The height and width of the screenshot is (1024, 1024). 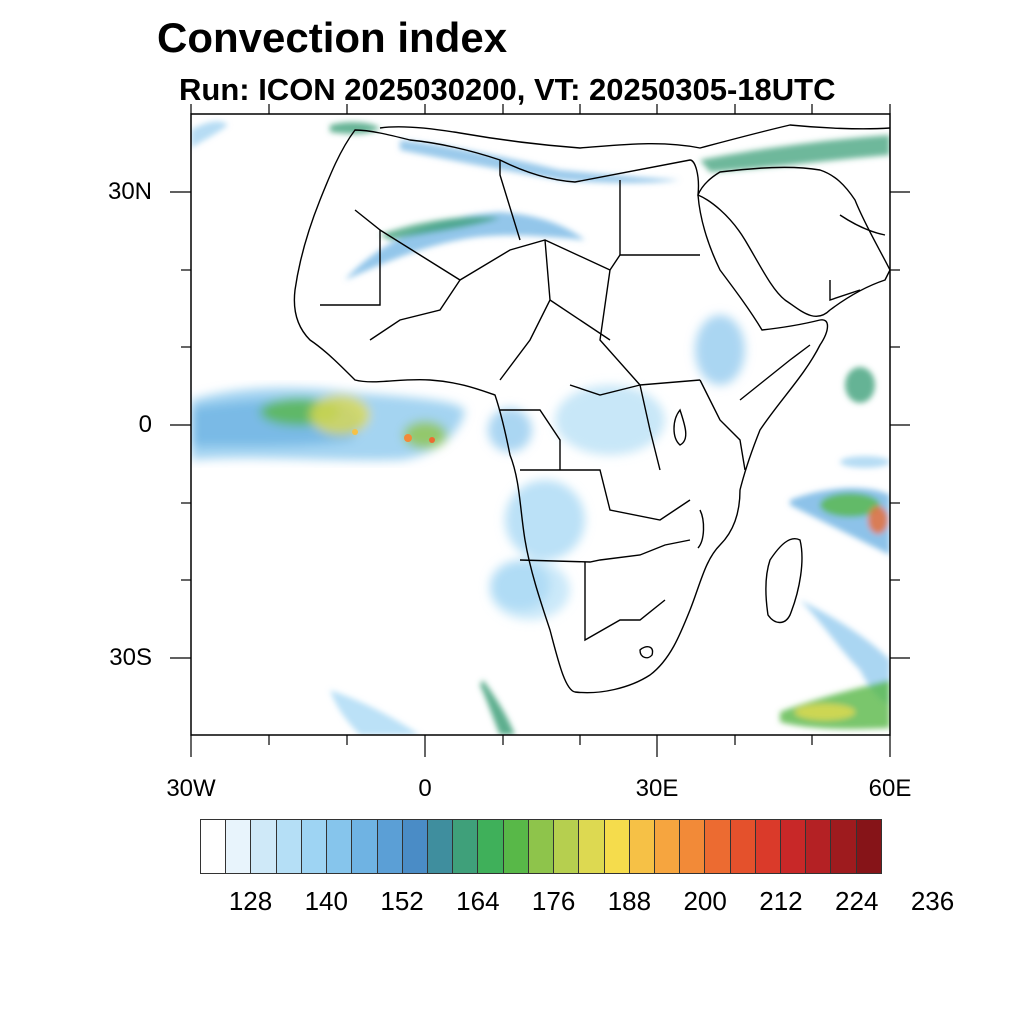 What do you see at coordinates (705, 901) in the screenshot?
I see `colorbar-label: 200` at bounding box center [705, 901].